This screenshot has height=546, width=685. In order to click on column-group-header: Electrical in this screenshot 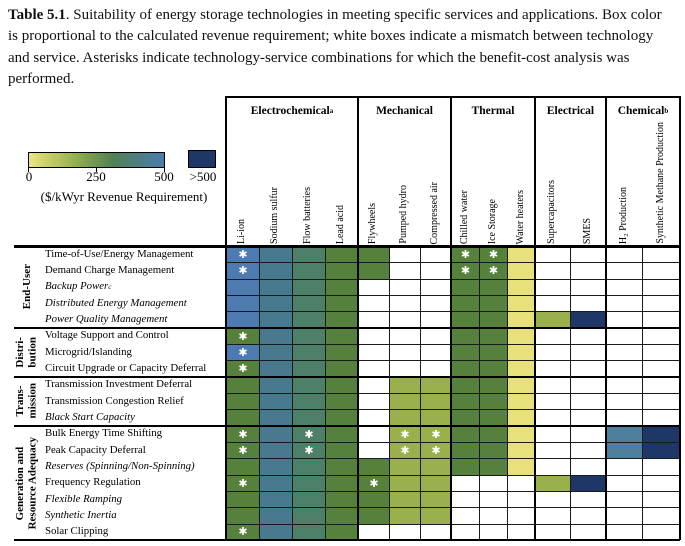, I will do `click(570, 110)`.